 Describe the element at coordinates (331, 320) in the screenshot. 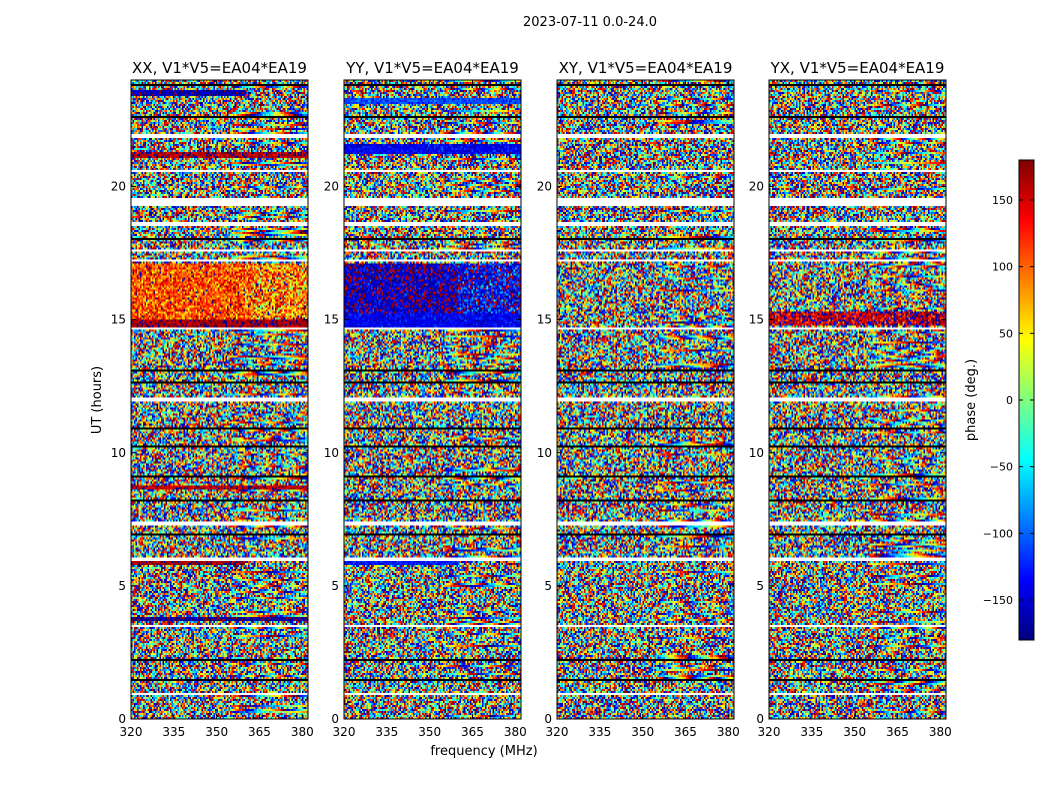

I see `y-tick-label-1-3: 15` at that location.